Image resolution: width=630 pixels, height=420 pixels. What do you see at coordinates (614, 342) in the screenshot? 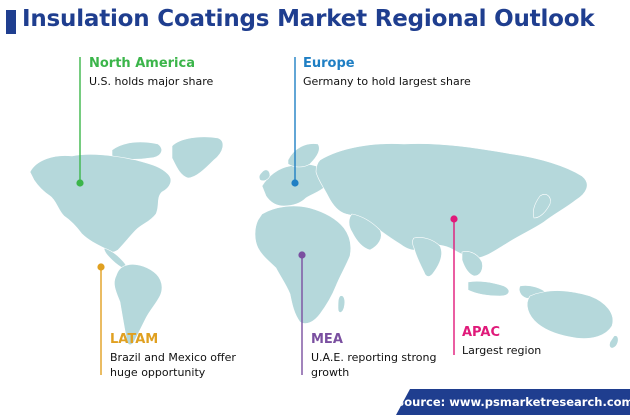
I see `landmass-new-zealand` at bounding box center [614, 342].